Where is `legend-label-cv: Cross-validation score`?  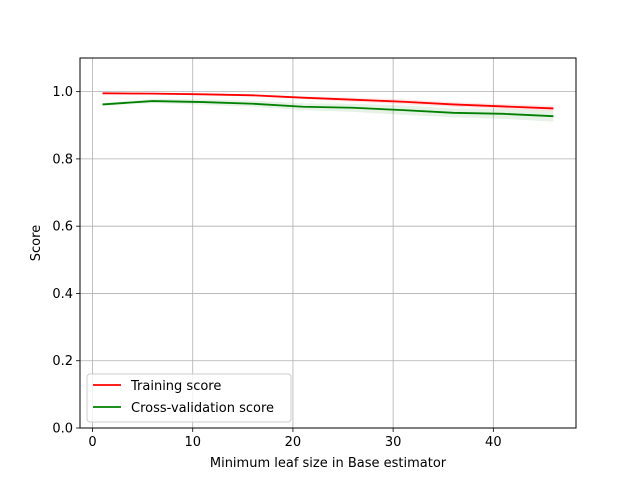
legend-label-cv: Cross-validation score is located at coordinates (202, 408).